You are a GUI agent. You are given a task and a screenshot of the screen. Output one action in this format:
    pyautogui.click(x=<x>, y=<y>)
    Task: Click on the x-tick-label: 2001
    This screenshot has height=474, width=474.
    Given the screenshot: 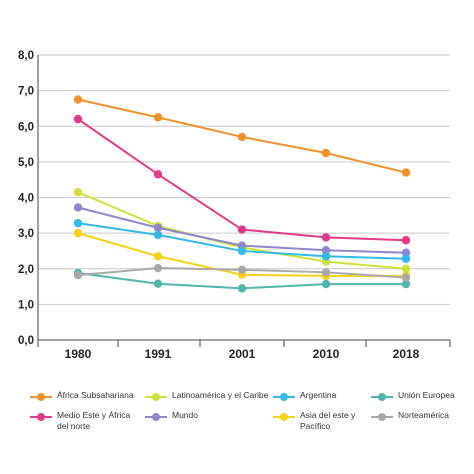 What is the action you would take?
    pyautogui.click(x=242, y=354)
    